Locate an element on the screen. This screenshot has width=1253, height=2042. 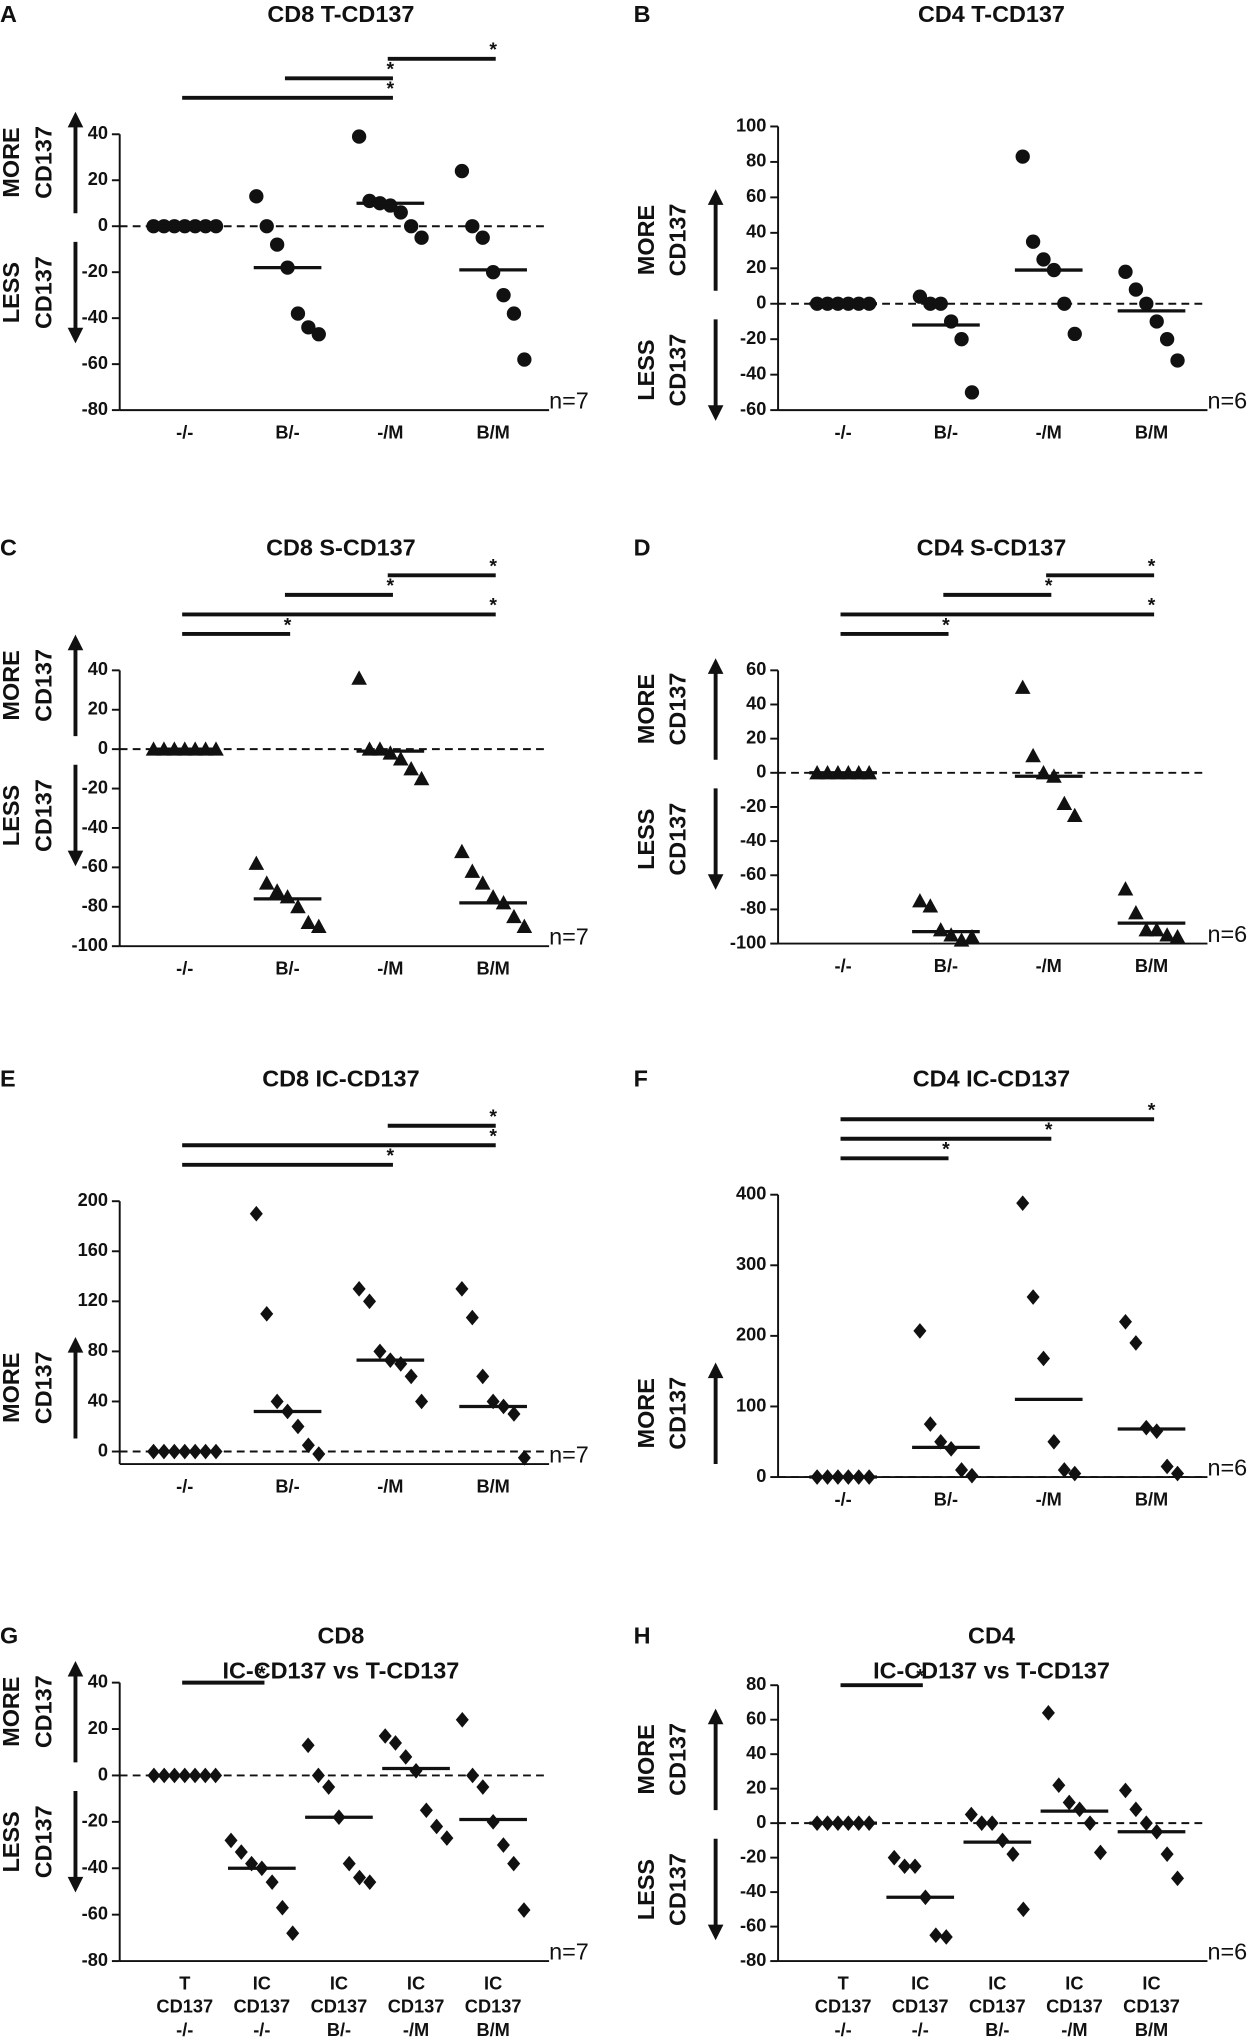
chart-title: CD8 T-CD137 is located at coordinates (340, 14).